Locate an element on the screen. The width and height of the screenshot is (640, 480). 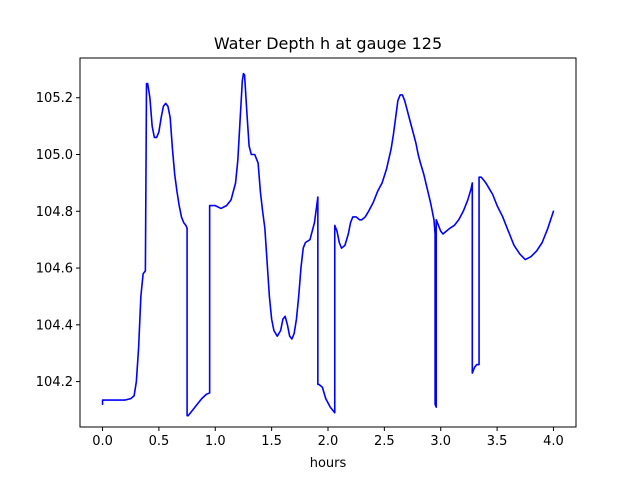
x-axis-label: hours is located at coordinates (328, 463).